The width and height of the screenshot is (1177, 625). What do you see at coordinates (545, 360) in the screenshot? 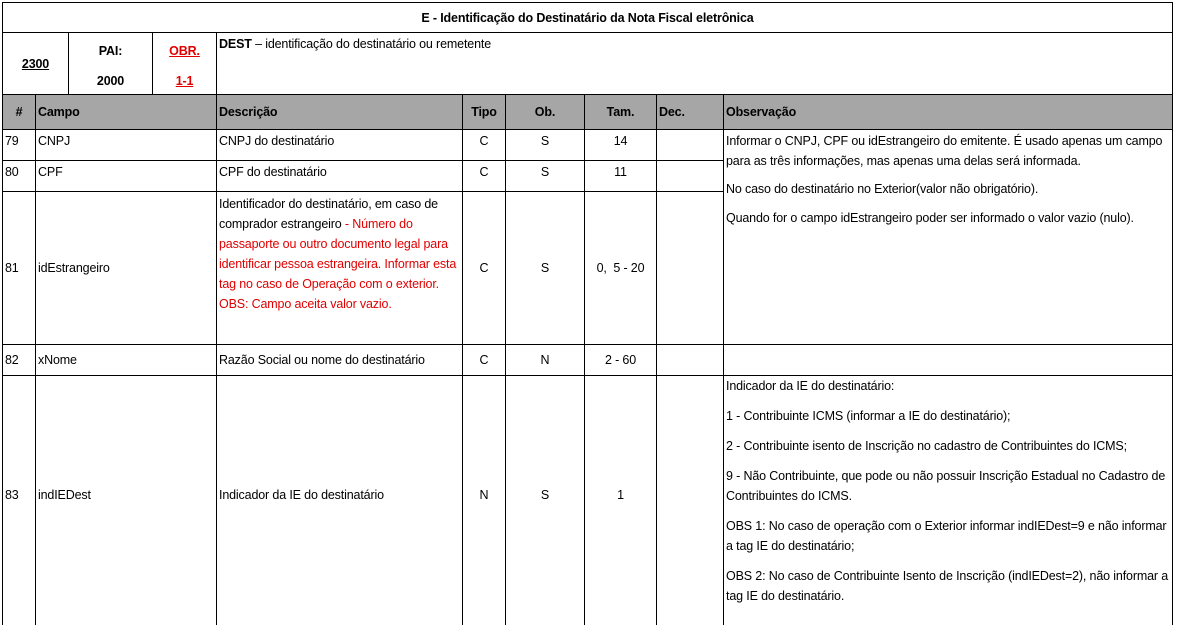
I see `cell-ob: N` at bounding box center [545, 360].